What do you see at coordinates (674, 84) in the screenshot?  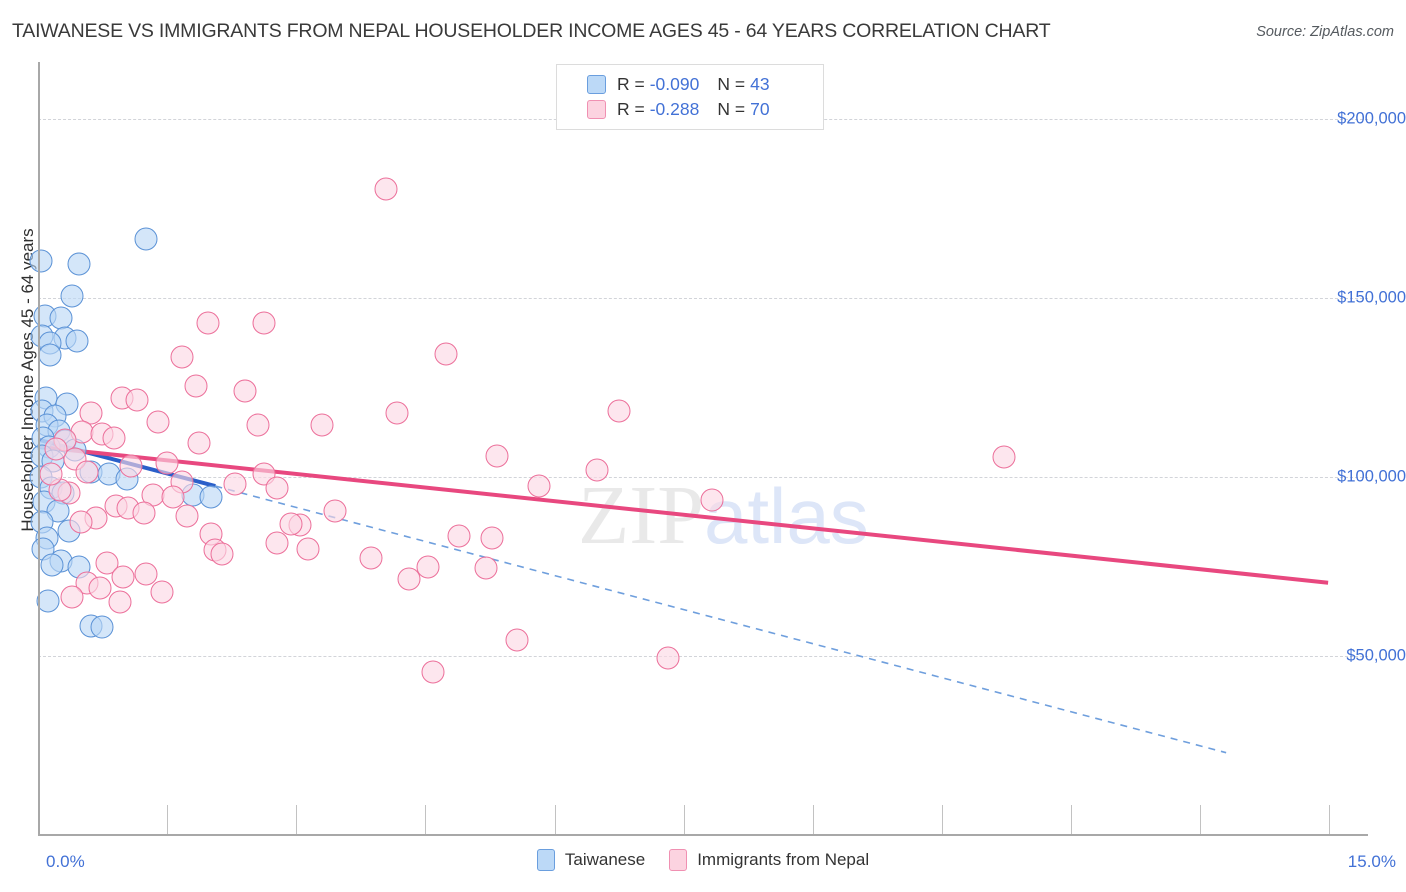 I see `r-value: -0.090` at bounding box center [674, 84].